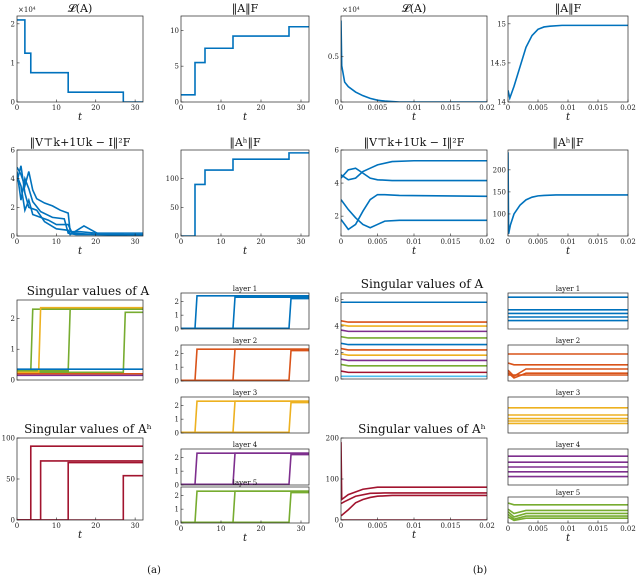 This screenshot has width=640, height=579. I want to click on y-tick-label: 6, so click(337, 300).